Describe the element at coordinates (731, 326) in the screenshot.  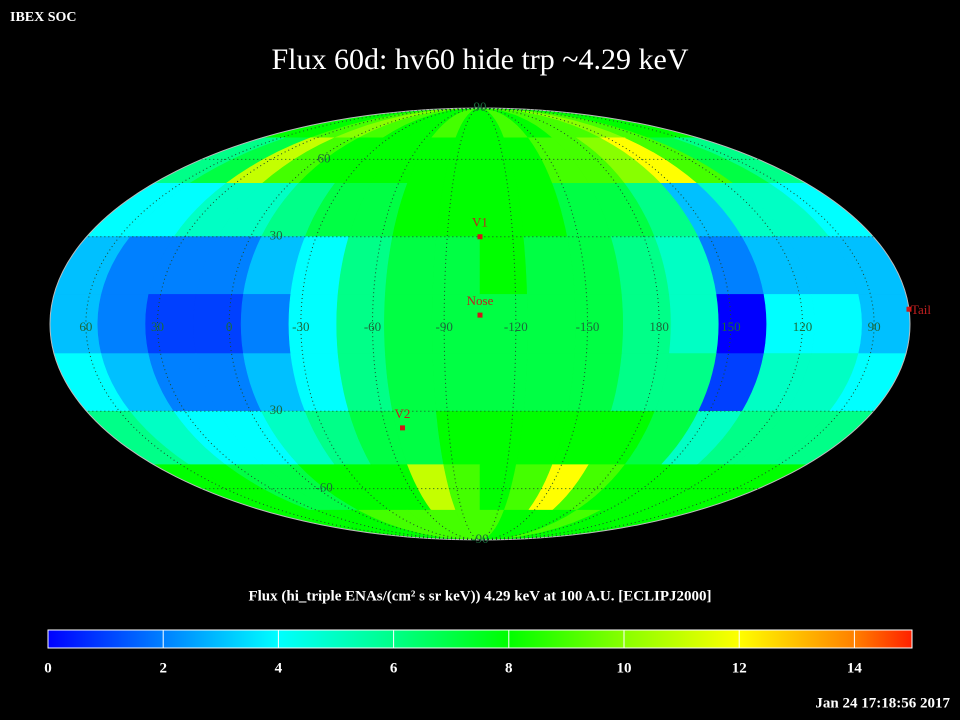
I see `longitude-label: 150` at that location.